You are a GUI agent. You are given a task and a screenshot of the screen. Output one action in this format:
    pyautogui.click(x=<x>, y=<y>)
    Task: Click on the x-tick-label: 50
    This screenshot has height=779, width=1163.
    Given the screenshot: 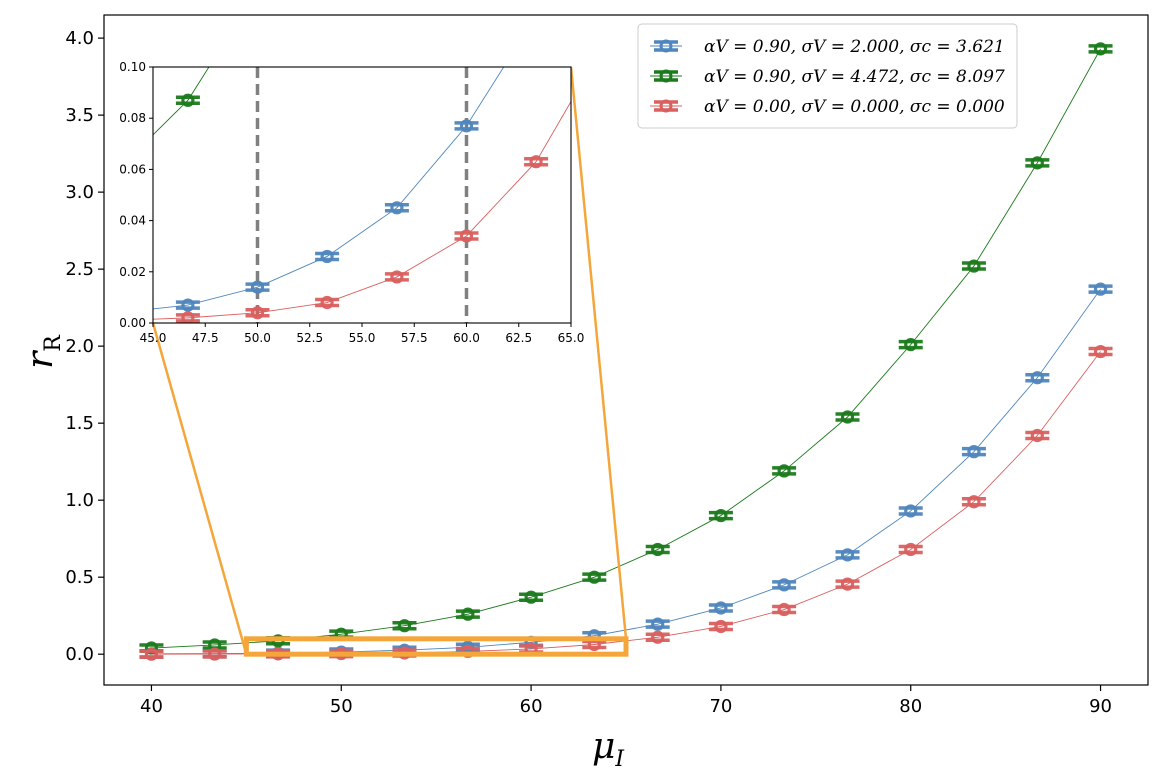 What is the action you would take?
    pyautogui.click(x=341, y=706)
    